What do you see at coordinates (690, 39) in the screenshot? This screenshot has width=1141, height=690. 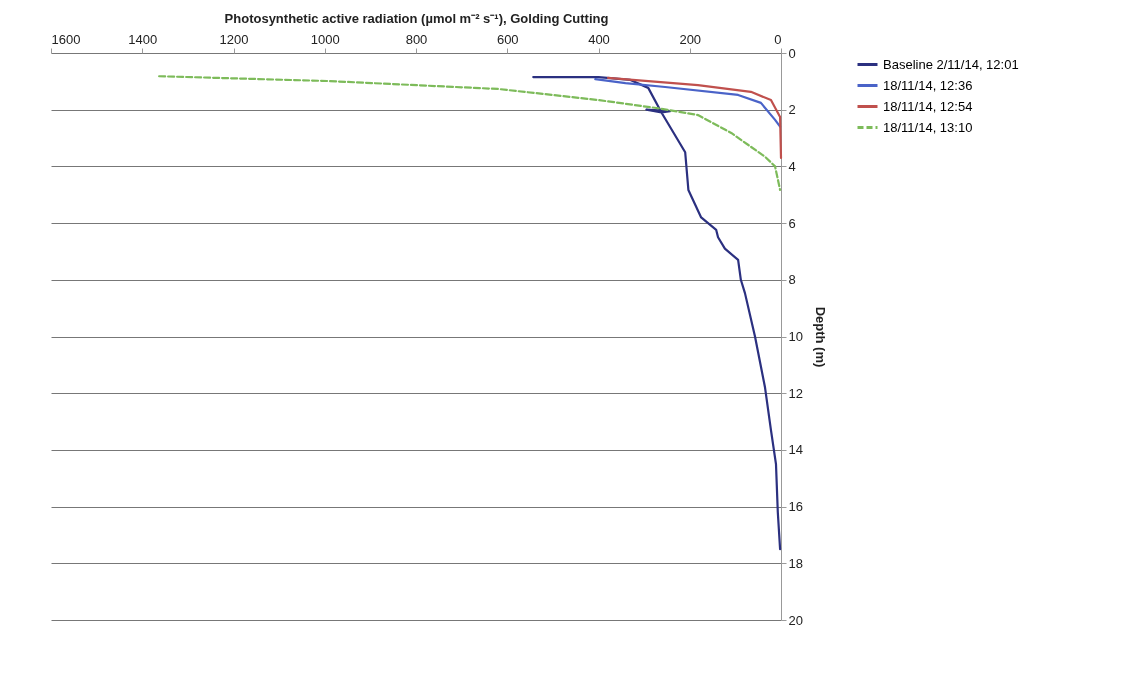 I see `x-tick-label: 200` at bounding box center [690, 39].